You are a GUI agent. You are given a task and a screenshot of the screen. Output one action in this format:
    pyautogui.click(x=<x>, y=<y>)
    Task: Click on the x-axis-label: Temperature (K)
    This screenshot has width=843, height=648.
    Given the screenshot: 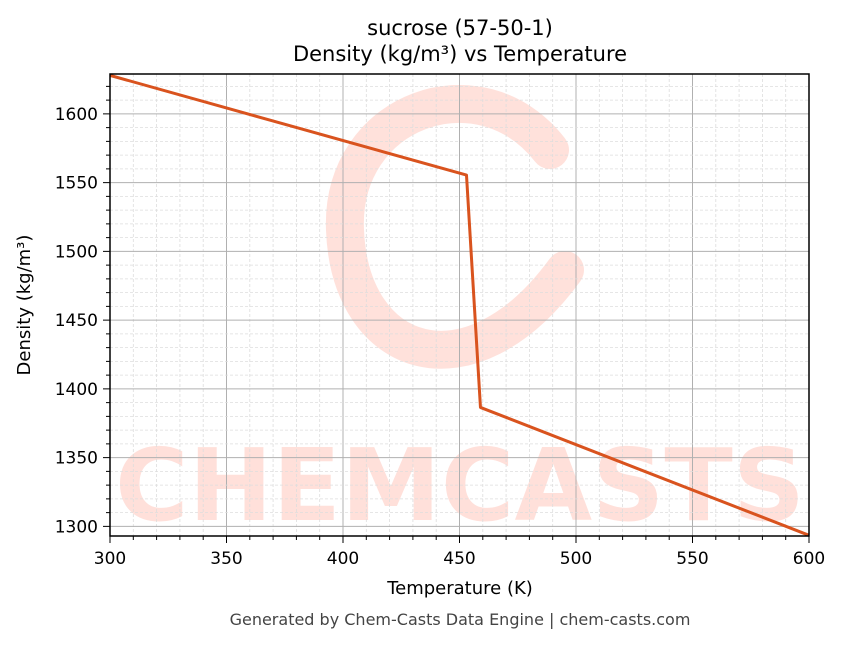 What is the action you would take?
    pyautogui.click(x=459, y=588)
    